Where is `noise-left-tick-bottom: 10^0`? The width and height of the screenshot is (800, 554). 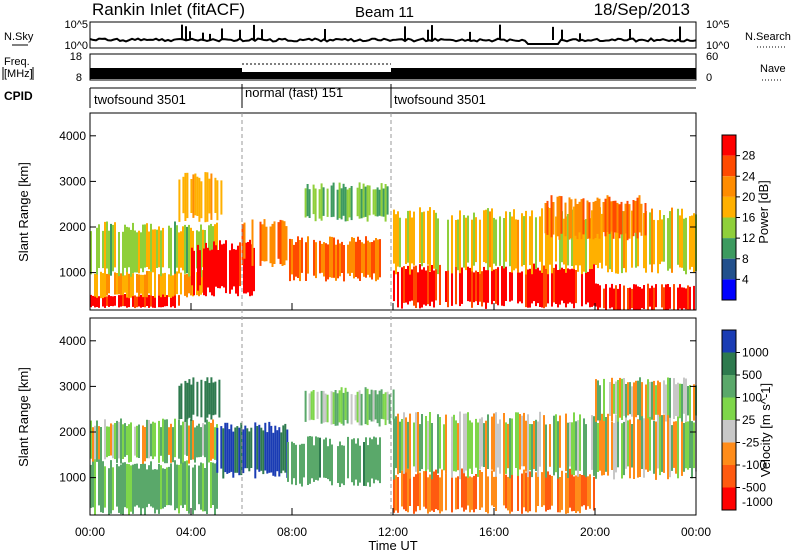 noise-left-tick-bottom: 10^0 is located at coordinates (76, 46).